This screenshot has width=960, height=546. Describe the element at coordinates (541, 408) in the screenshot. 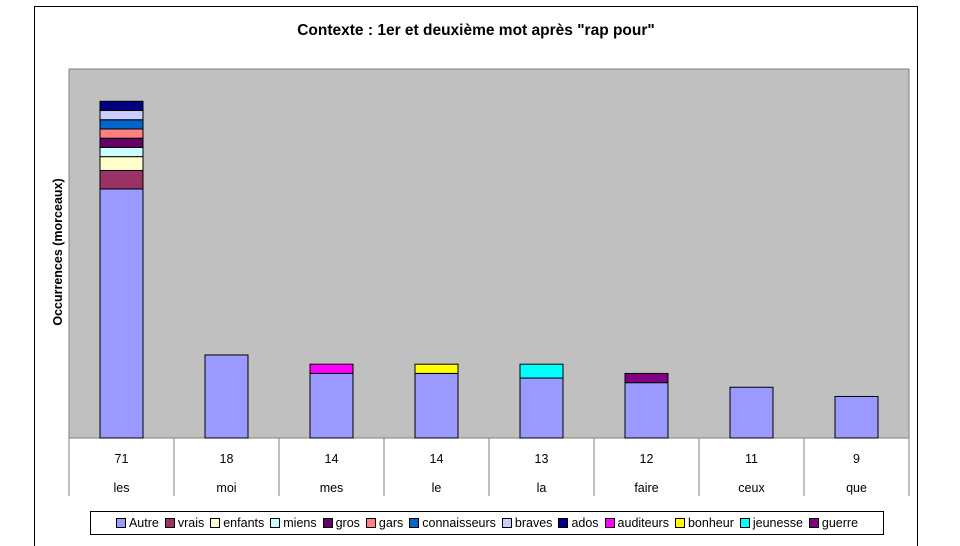

I see `bar-segment-la-Autre` at that location.